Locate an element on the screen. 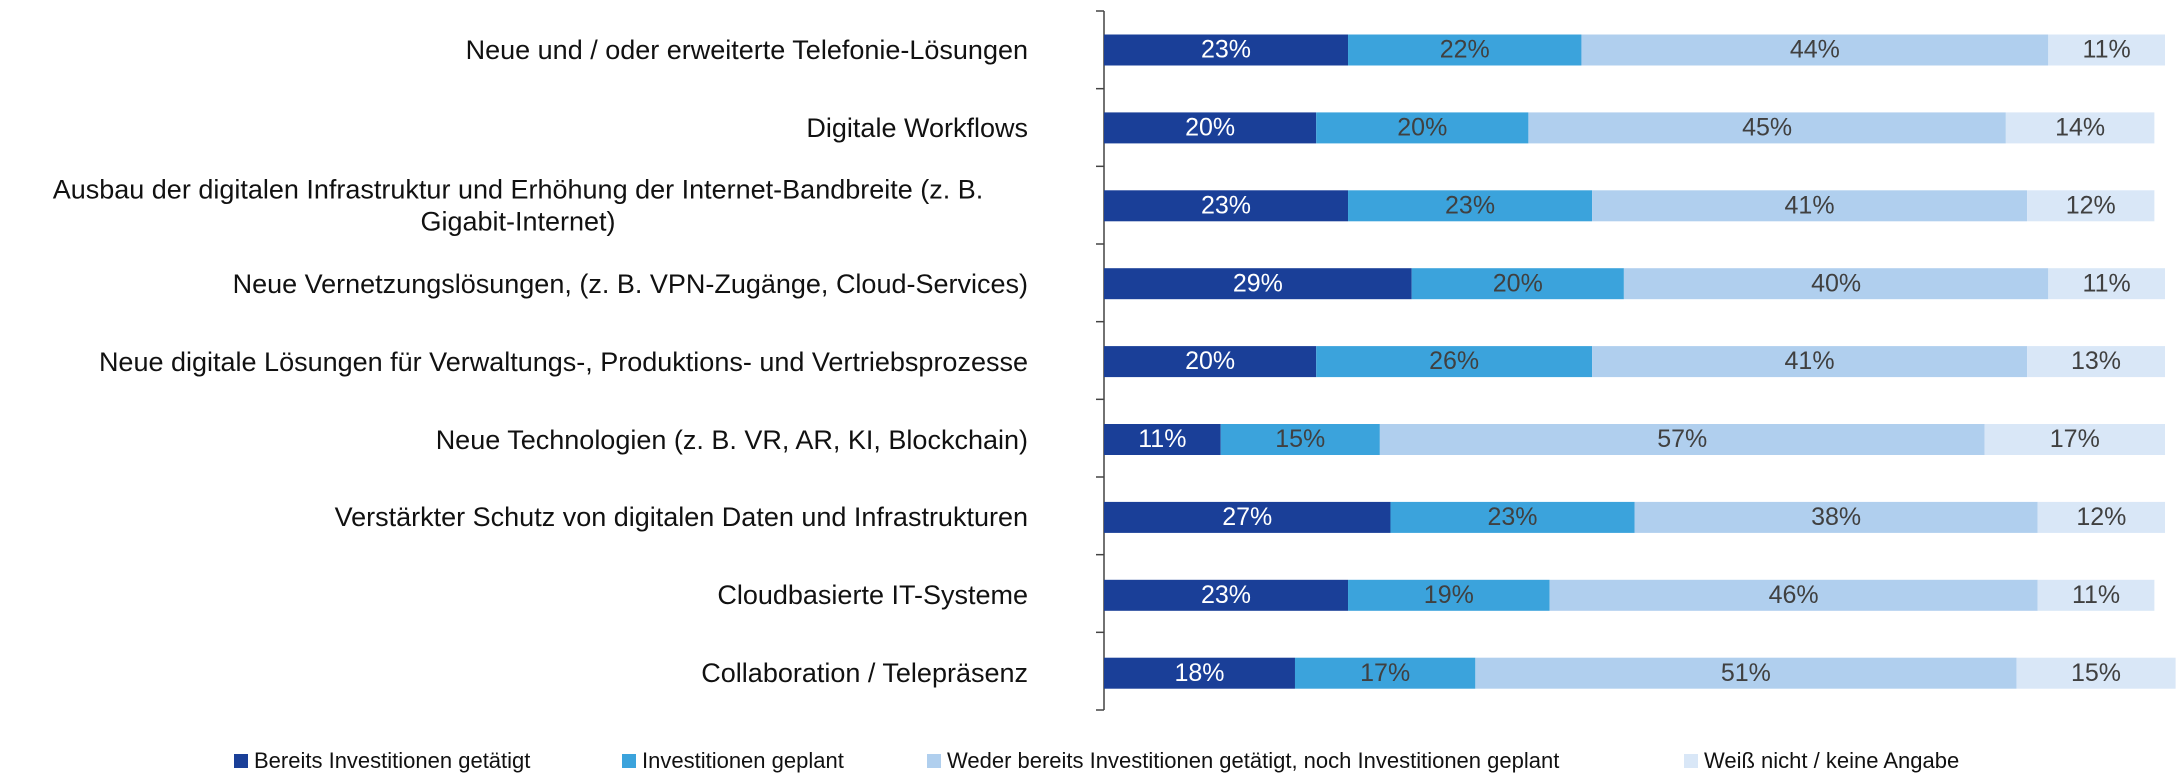  value-label: 44% is located at coordinates (1815, 50).